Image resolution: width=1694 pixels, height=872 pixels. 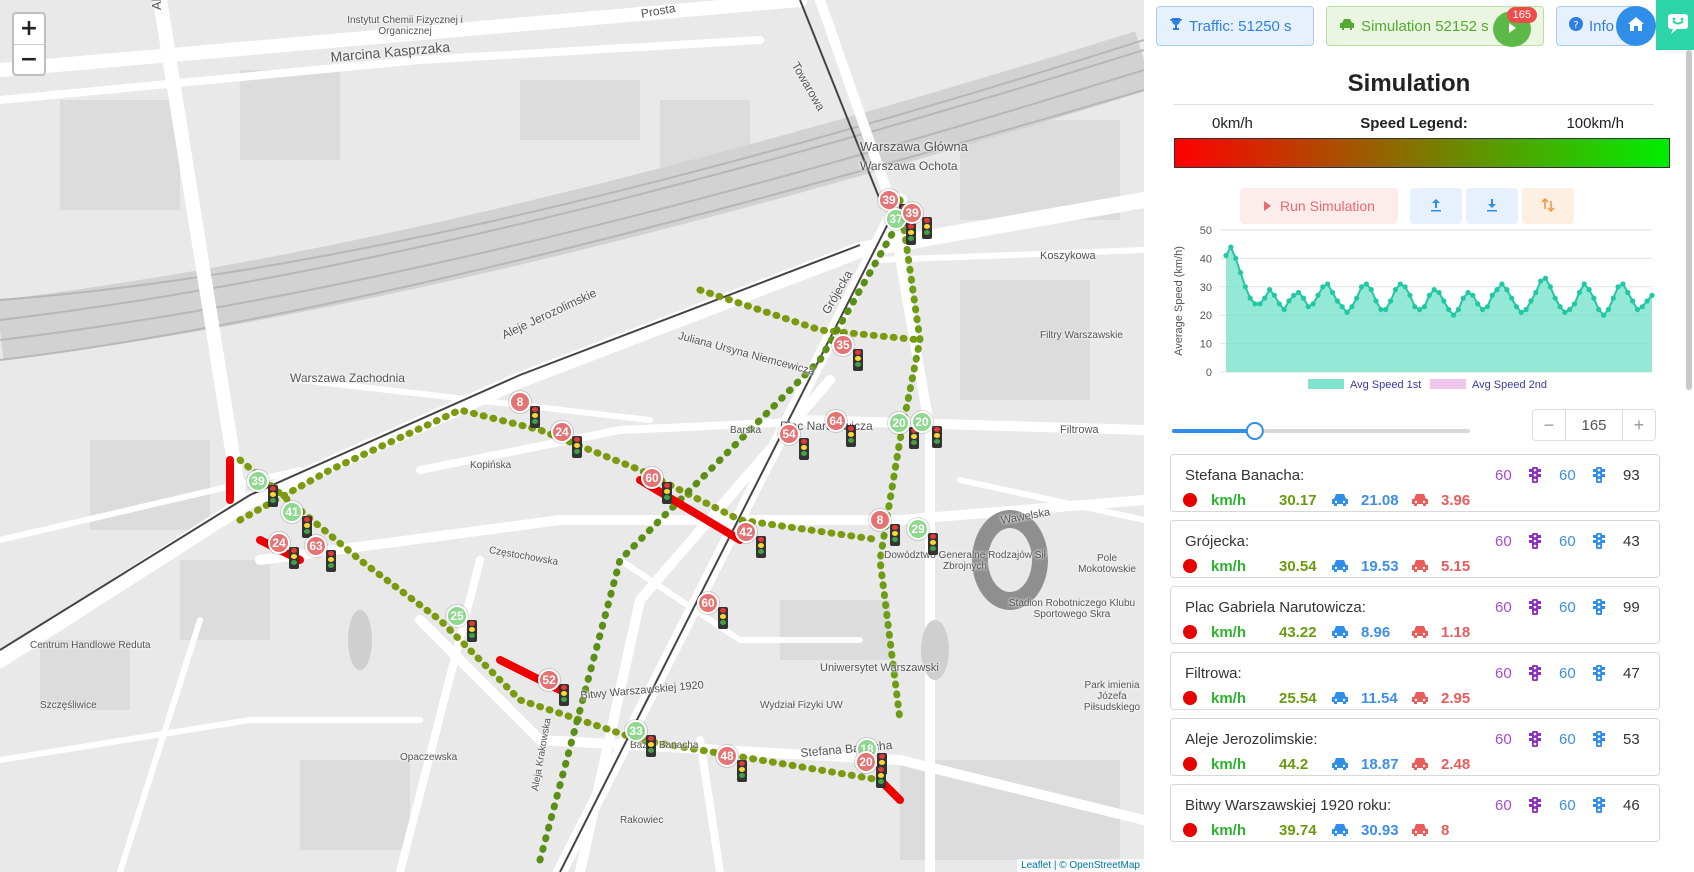 What do you see at coordinates (1456, 500) in the screenshot?
I see `delay-value: 3.96` at bounding box center [1456, 500].